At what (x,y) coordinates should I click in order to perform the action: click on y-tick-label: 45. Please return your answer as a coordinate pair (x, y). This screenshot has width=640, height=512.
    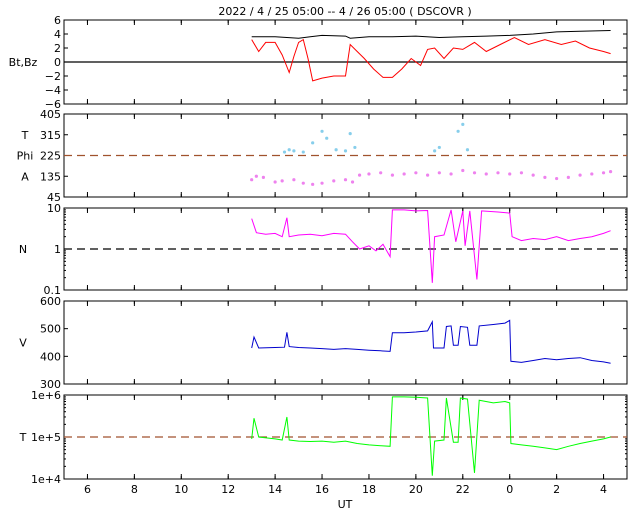
    Looking at the image, I should click on (54, 197).